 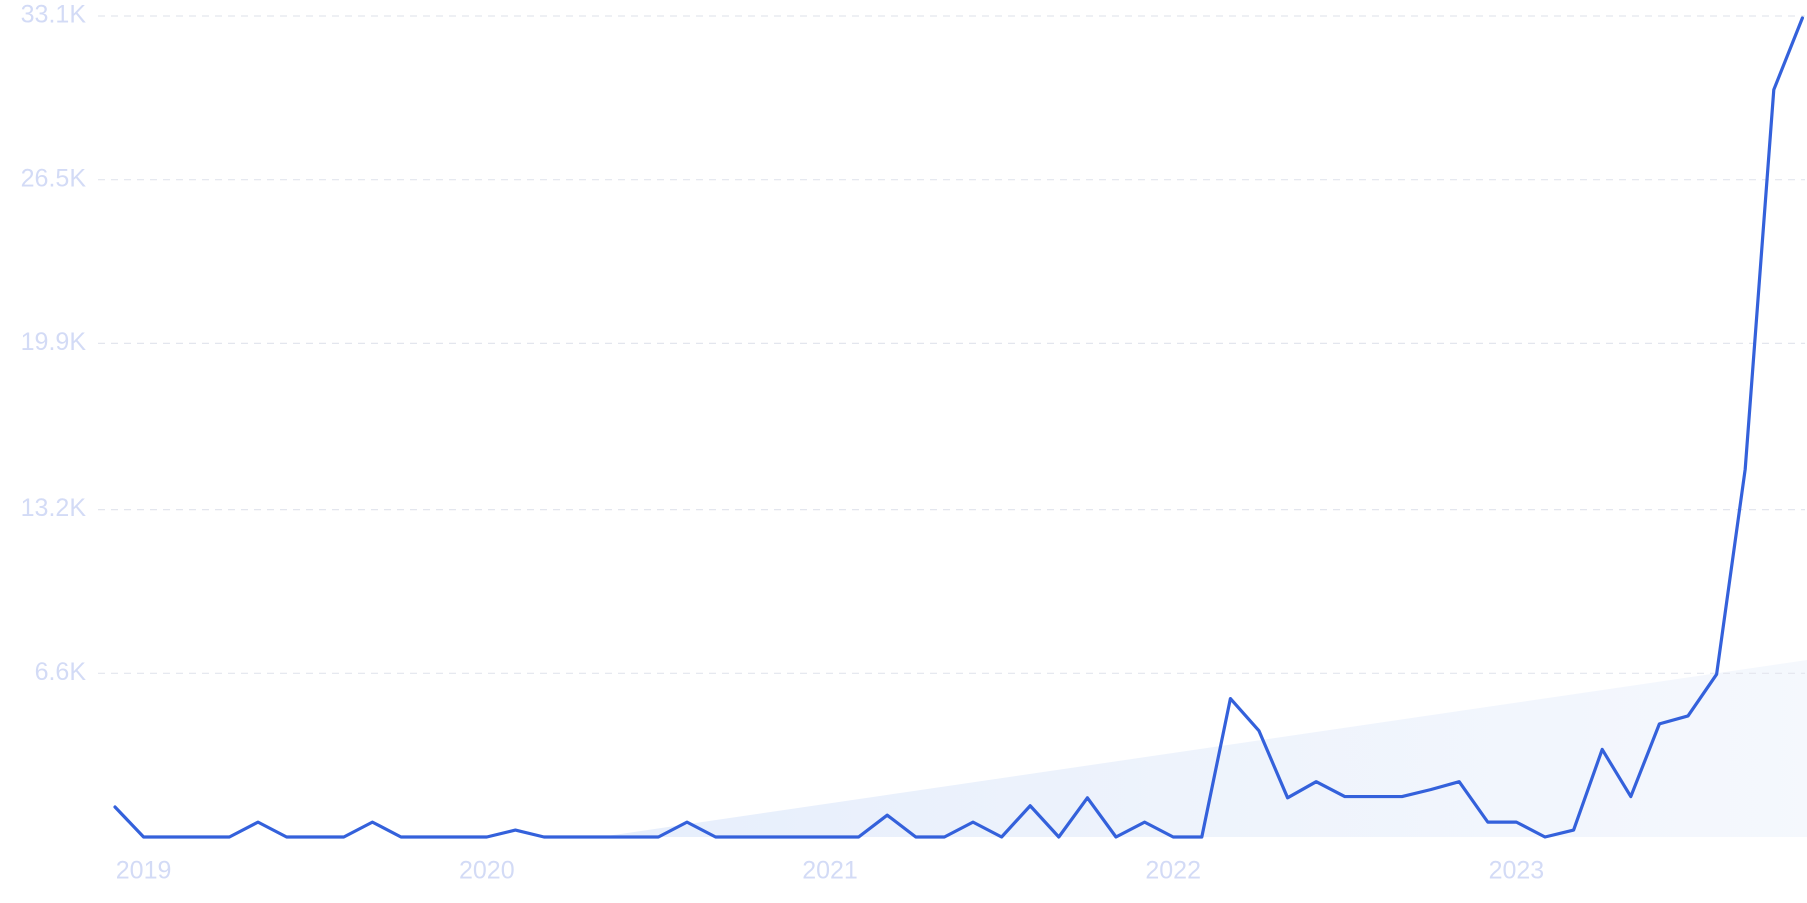 I want to click on y-tick-label: 6.6K, so click(x=61, y=672).